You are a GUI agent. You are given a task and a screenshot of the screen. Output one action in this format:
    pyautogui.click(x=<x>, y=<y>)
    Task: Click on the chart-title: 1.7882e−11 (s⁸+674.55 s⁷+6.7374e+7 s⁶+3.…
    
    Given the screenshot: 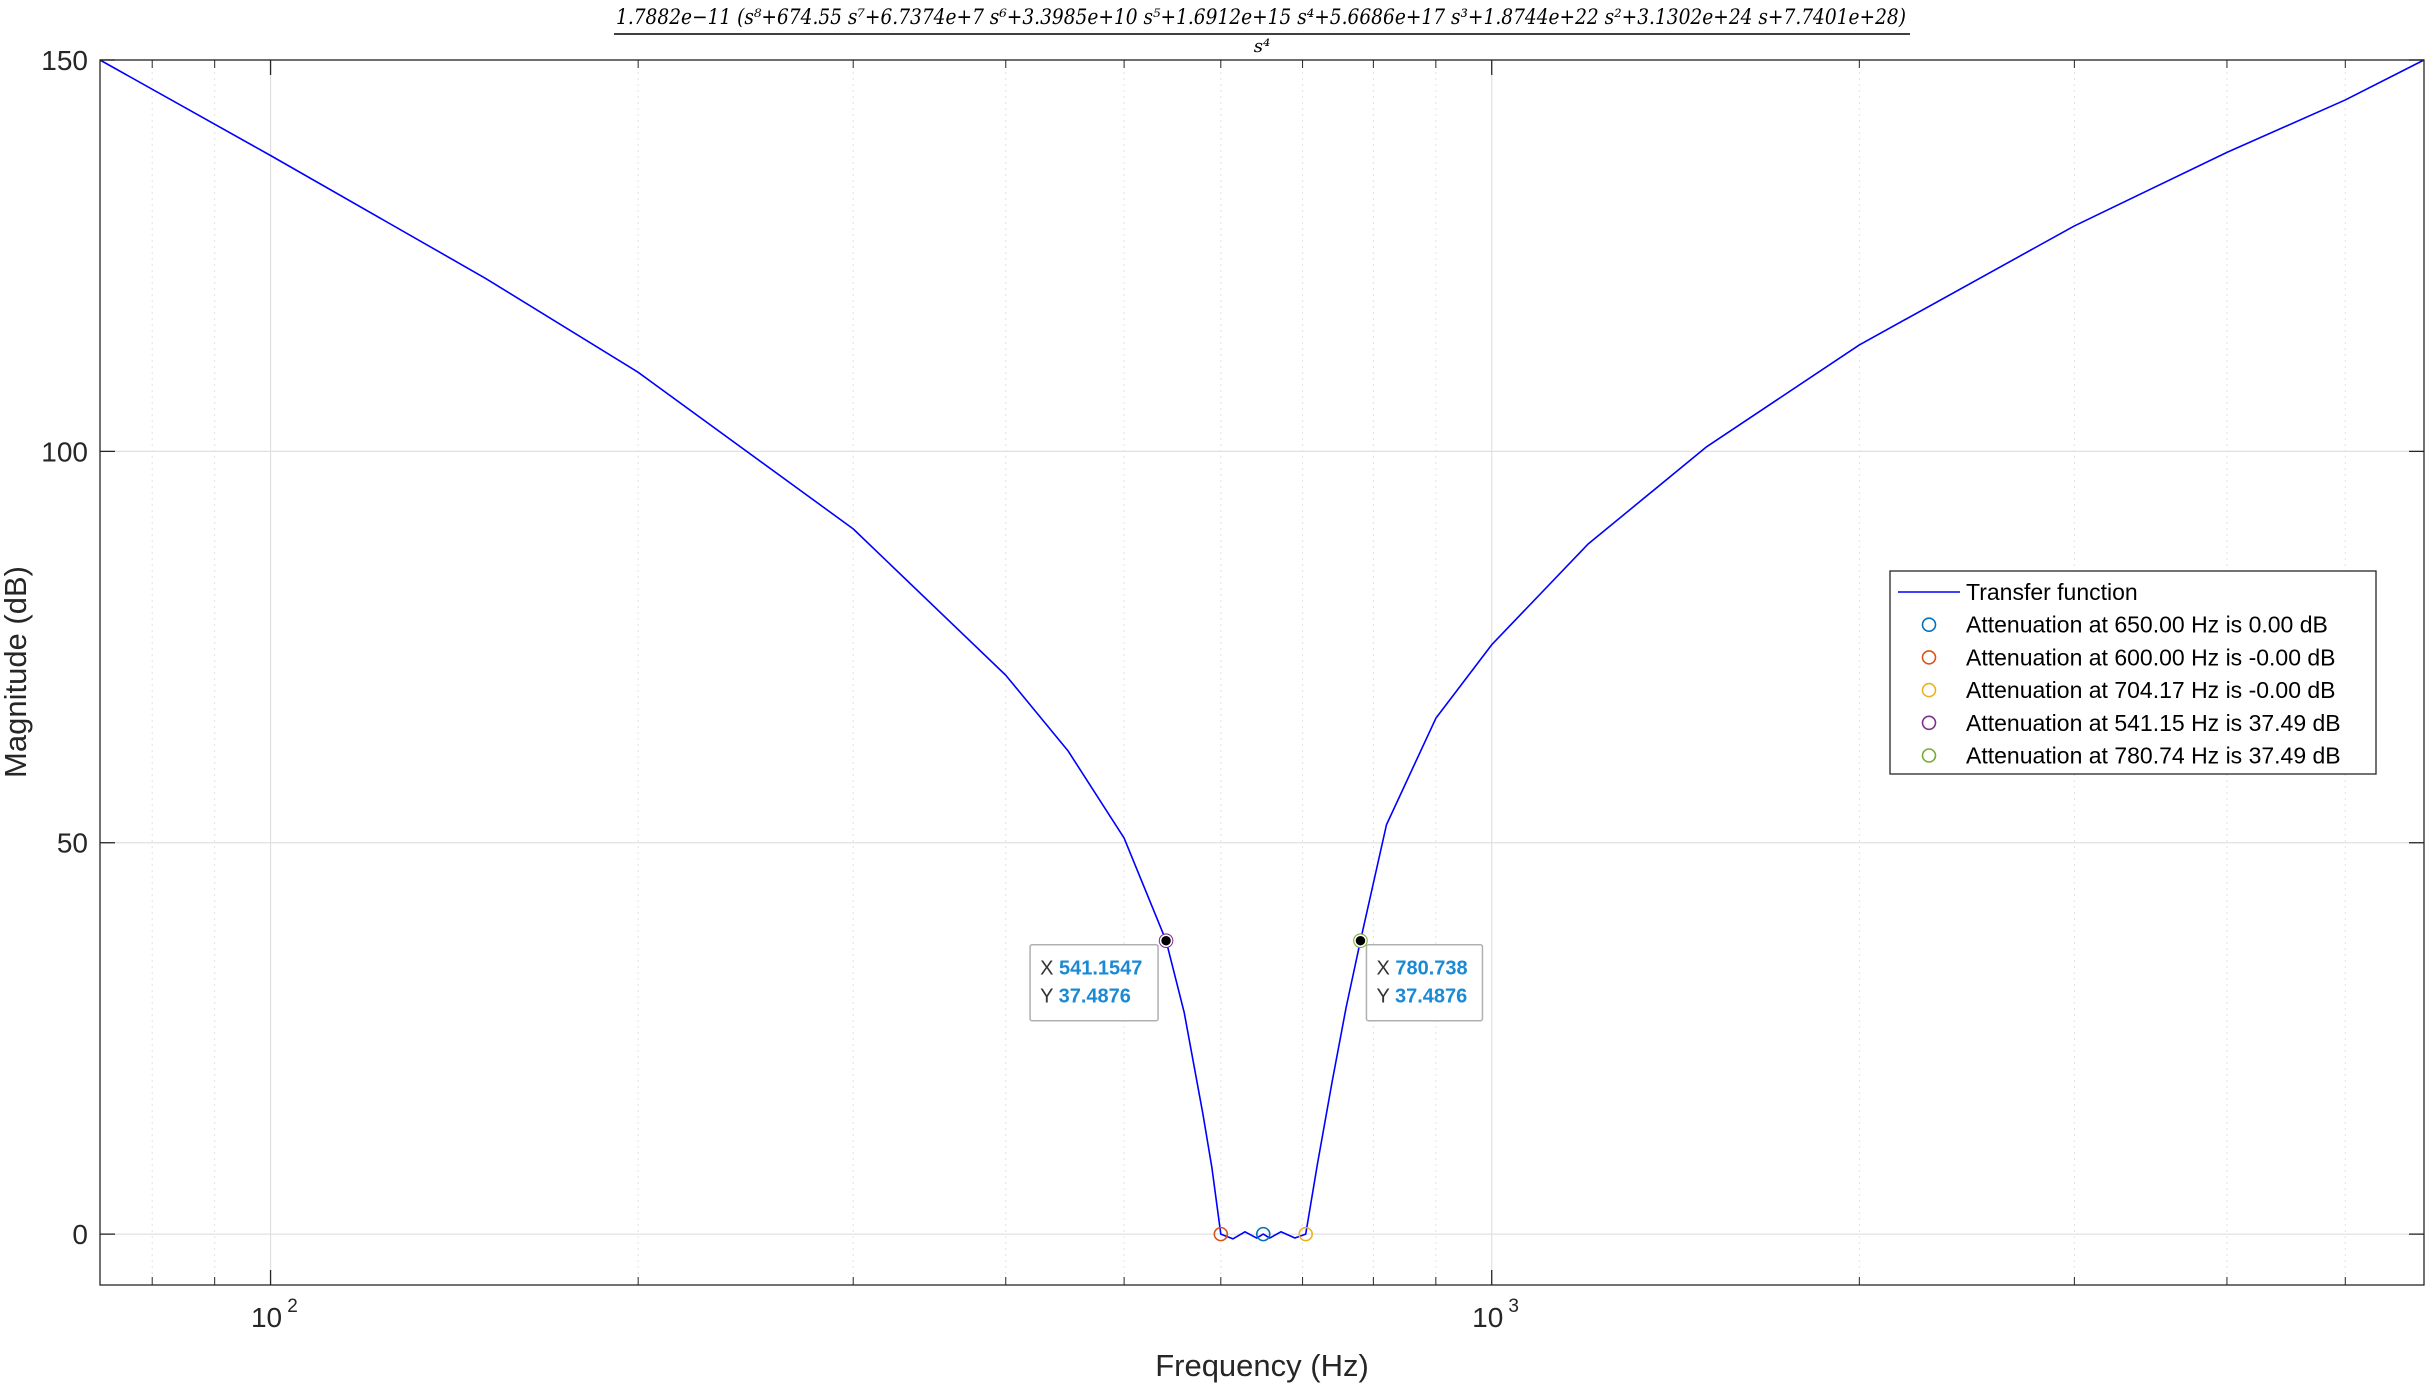 What is the action you would take?
    pyautogui.click(x=1262, y=31)
    